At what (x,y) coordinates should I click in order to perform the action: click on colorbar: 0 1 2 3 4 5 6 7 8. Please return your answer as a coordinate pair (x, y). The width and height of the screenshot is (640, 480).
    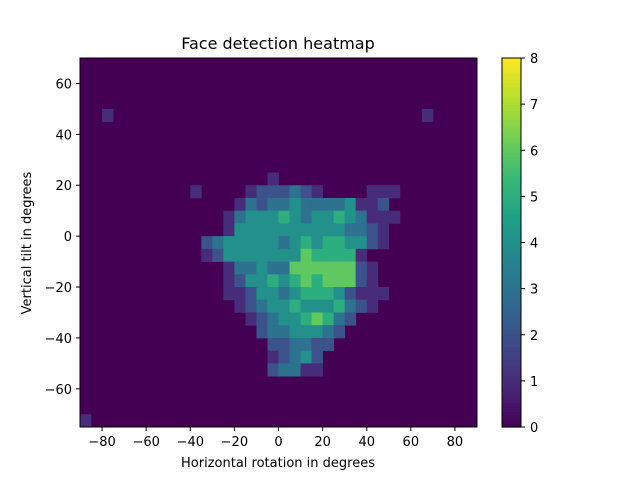
    Looking at the image, I should click on (519, 244).